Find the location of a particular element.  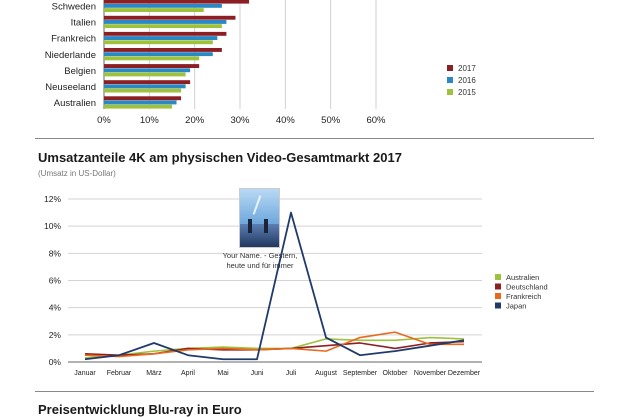

category-label: Neuseeland is located at coordinates (70, 87).